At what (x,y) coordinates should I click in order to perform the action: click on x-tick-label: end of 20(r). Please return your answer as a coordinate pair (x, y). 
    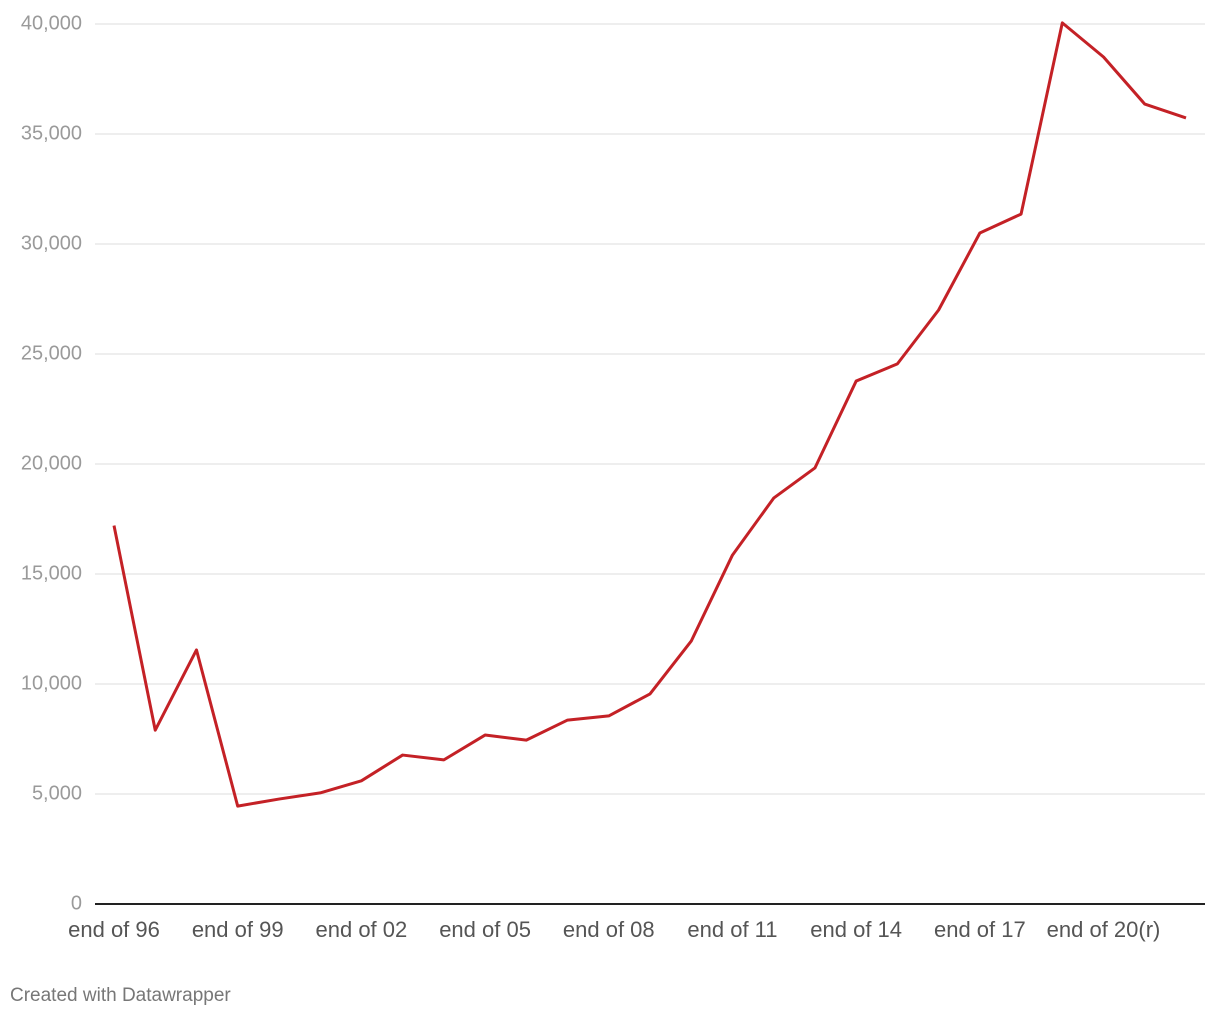
    Looking at the image, I should click on (1104, 929).